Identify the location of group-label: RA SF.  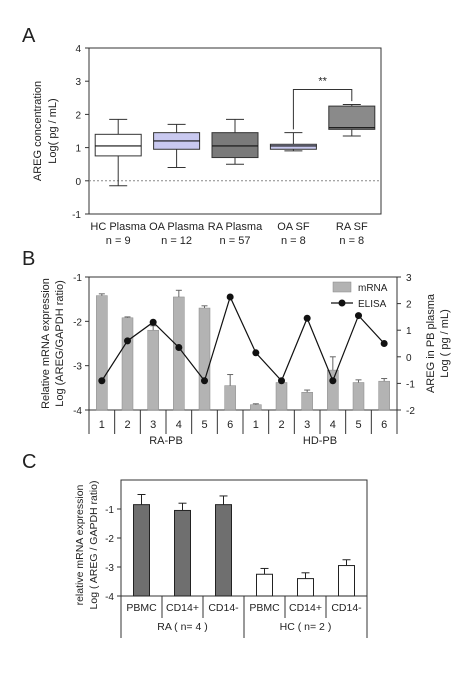
(352, 227).